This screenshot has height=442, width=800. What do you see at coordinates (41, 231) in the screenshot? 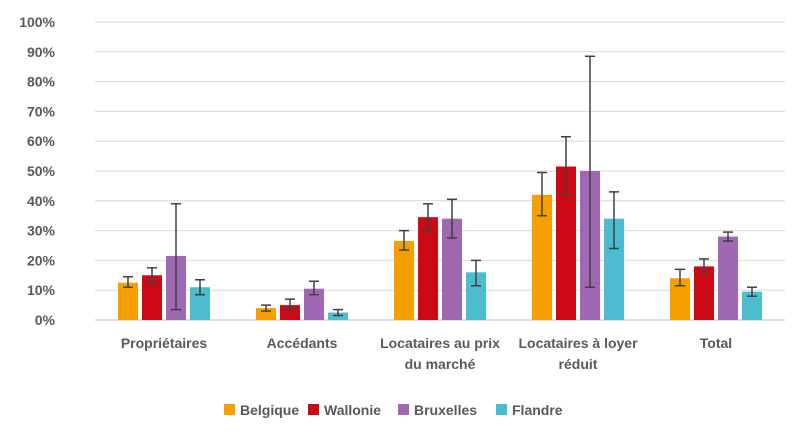
I see `y-tick-label: 30%` at bounding box center [41, 231].